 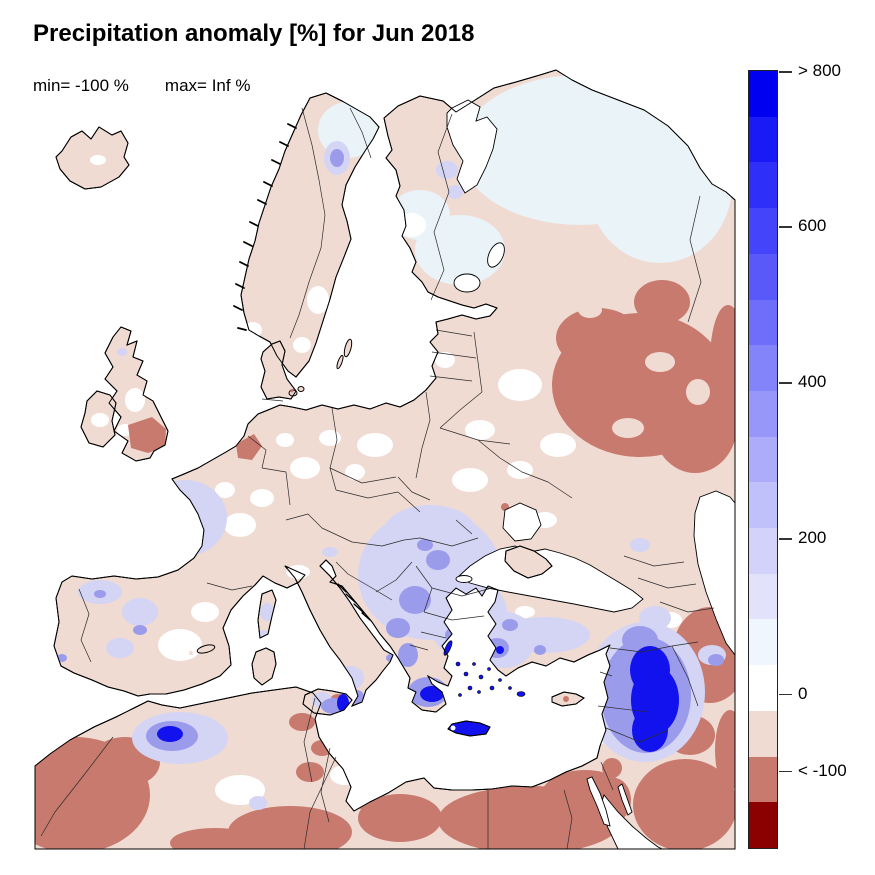 What do you see at coordinates (81, 85) in the screenshot?
I see `min-stat: min= -100 %` at bounding box center [81, 85].